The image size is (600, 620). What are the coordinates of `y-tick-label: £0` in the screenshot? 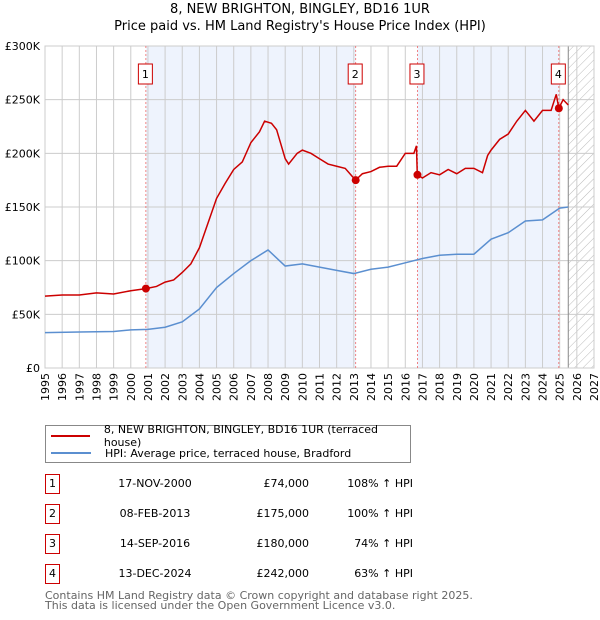 It's located at (33, 368).